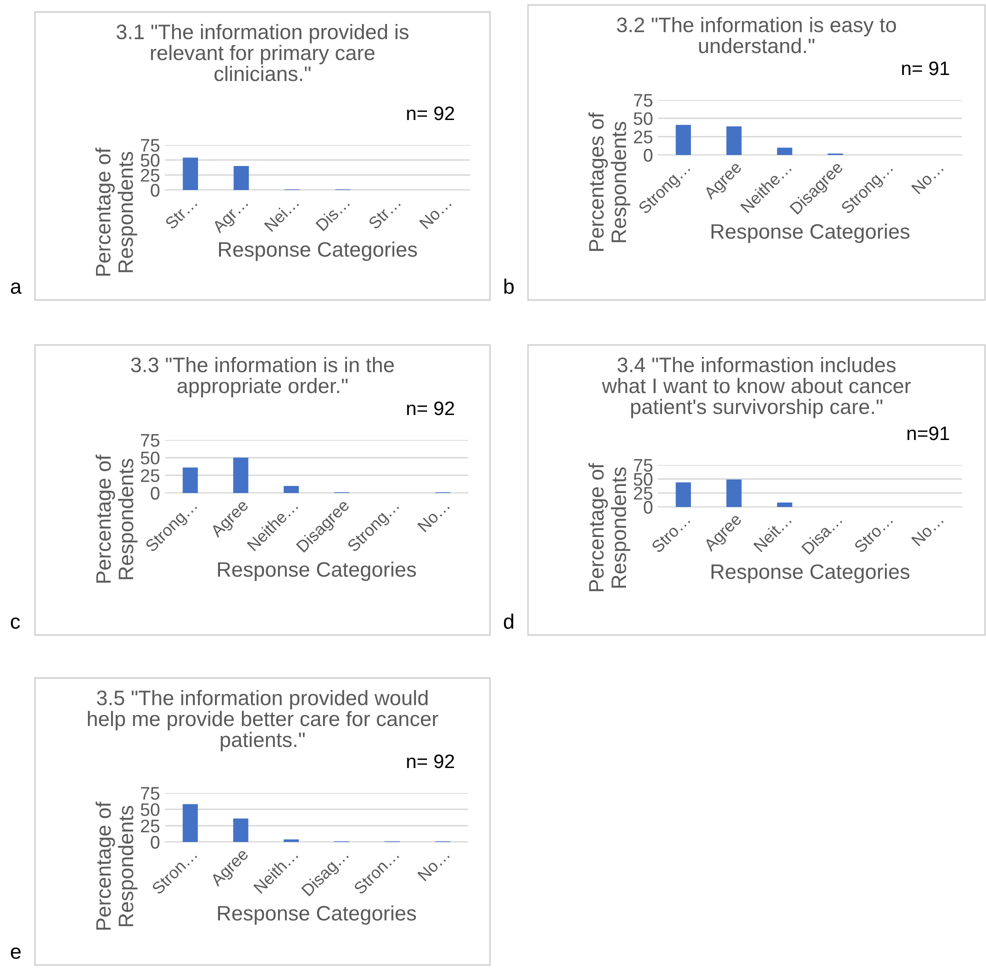 The width and height of the screenshot is (986, 972). Describe the element at coordinates (609, 181) in the screenshot. I see `y-axis-title: Percentages of Respondents` at that location.